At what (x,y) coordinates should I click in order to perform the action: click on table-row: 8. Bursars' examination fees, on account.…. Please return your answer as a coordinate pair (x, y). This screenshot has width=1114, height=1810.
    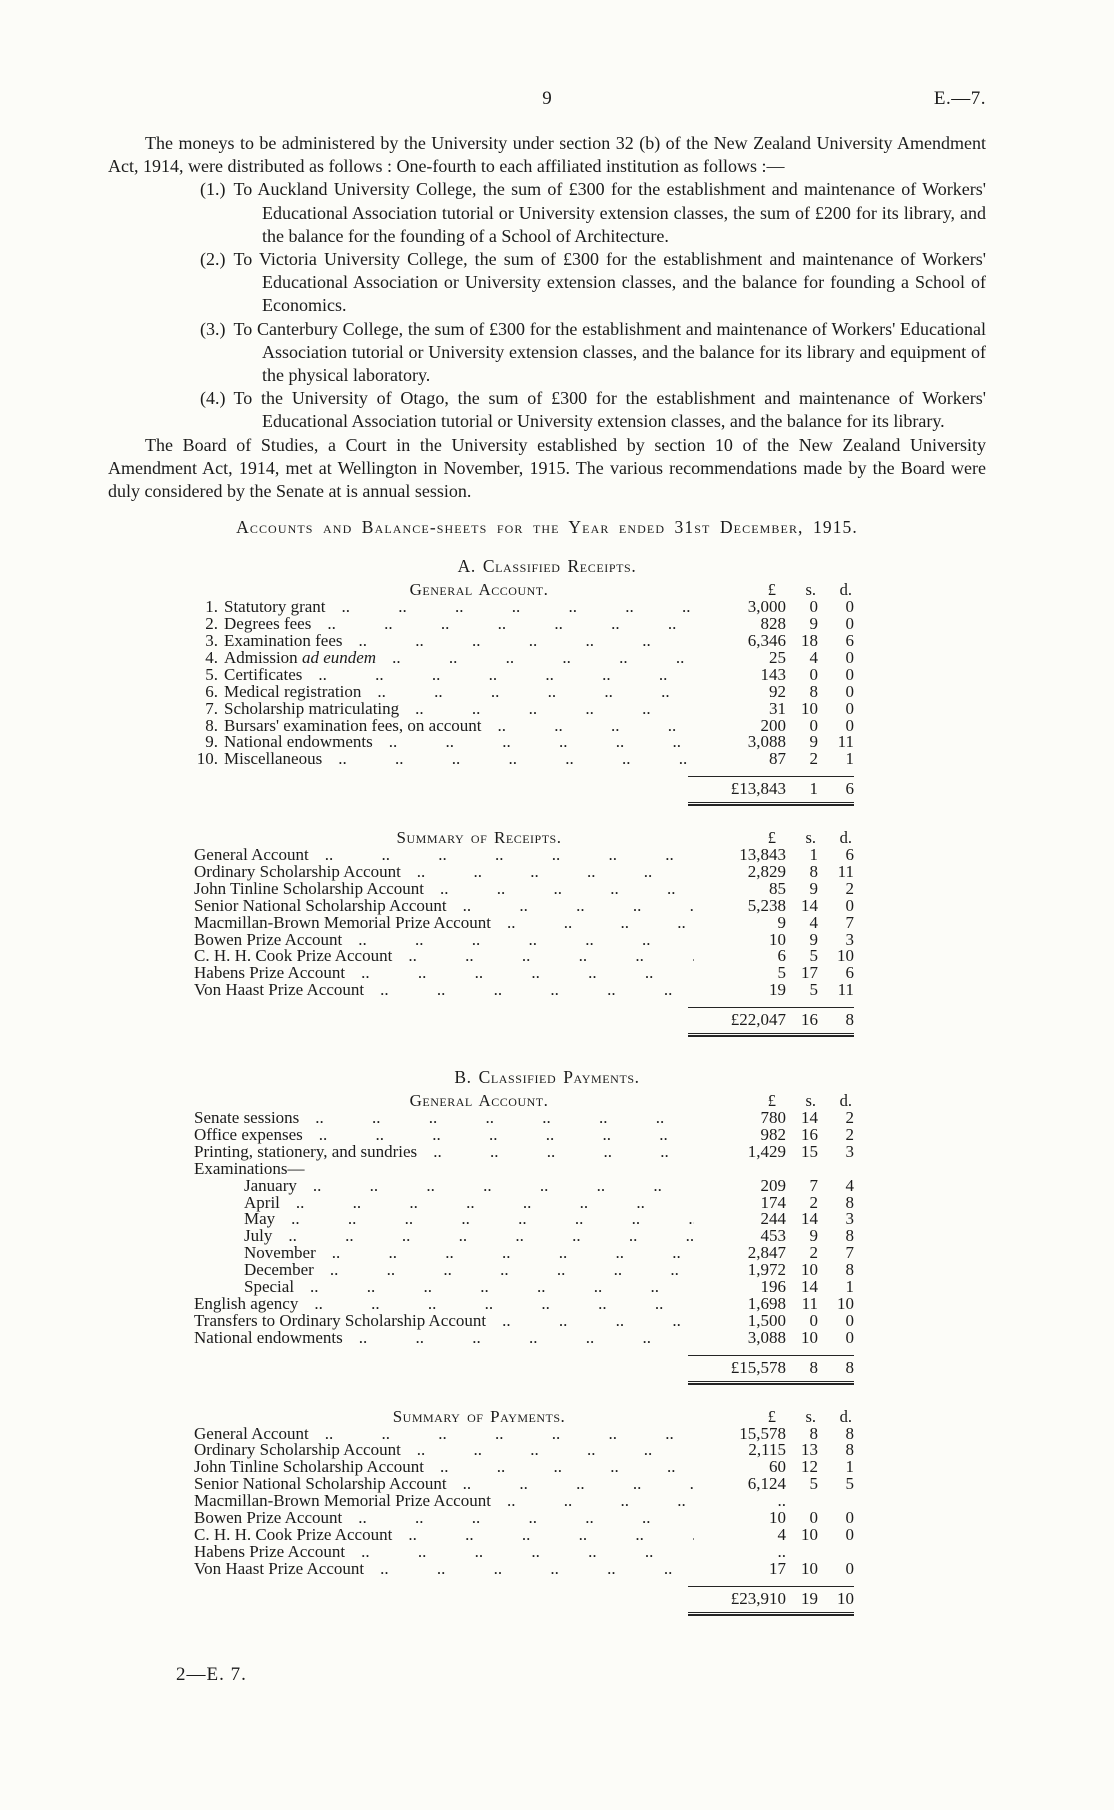
    Looking at the image, I should click on (524, 725).